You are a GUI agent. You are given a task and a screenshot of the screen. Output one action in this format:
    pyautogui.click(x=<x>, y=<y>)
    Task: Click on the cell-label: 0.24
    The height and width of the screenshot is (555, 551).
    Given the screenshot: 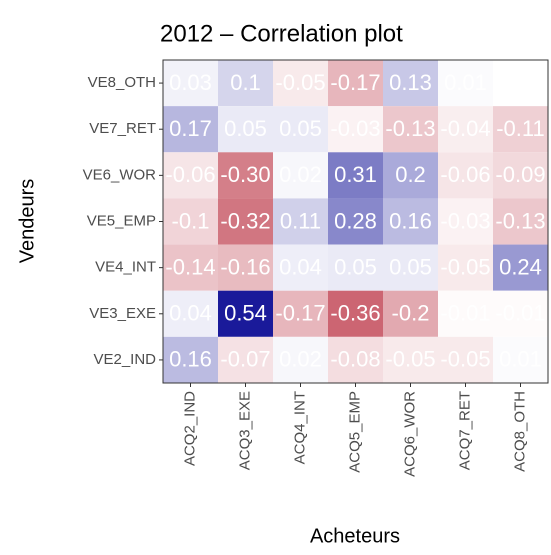 What is the action you would take?
    pyautogui.click(x=520, y=266)
    